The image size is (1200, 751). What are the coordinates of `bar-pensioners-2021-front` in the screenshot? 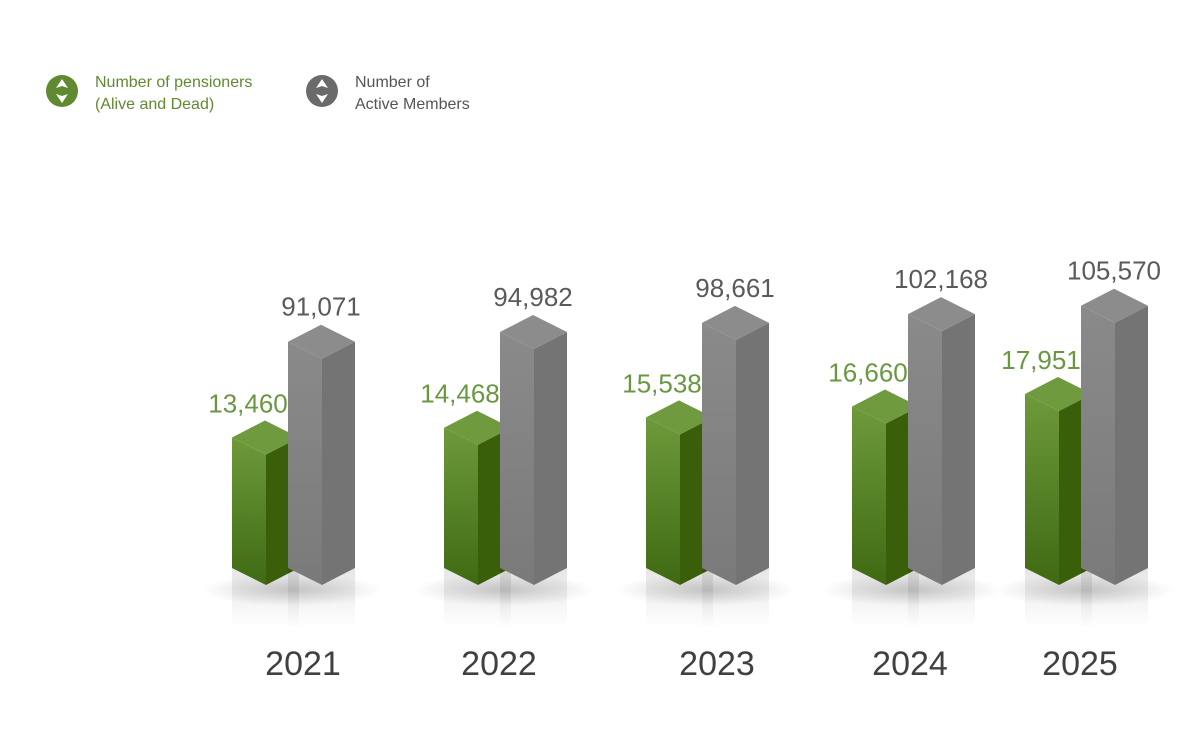 It's located at (249, 511).